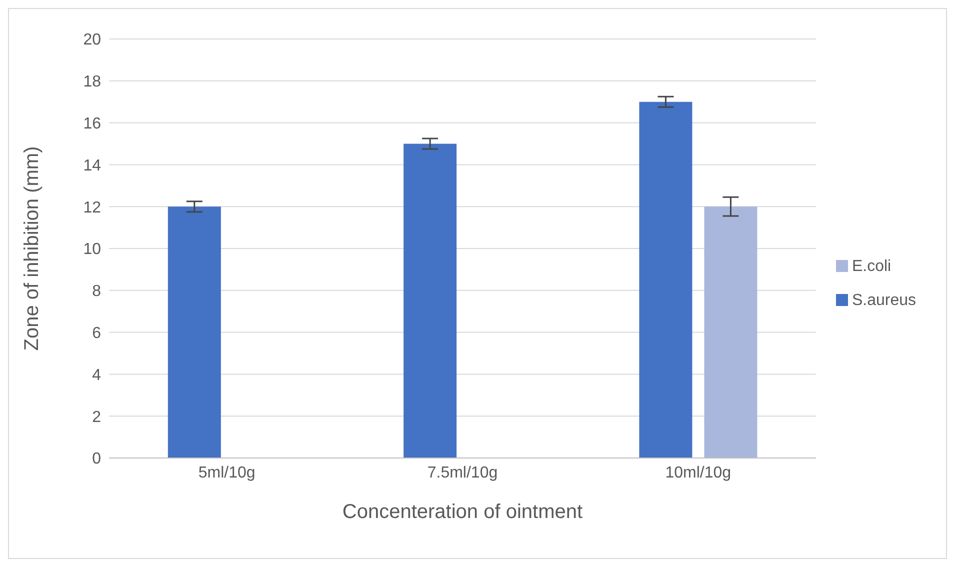 The width and height of the screenshot is (955, 567). I want to click on y-tick-label: 4, so click(97, 375).